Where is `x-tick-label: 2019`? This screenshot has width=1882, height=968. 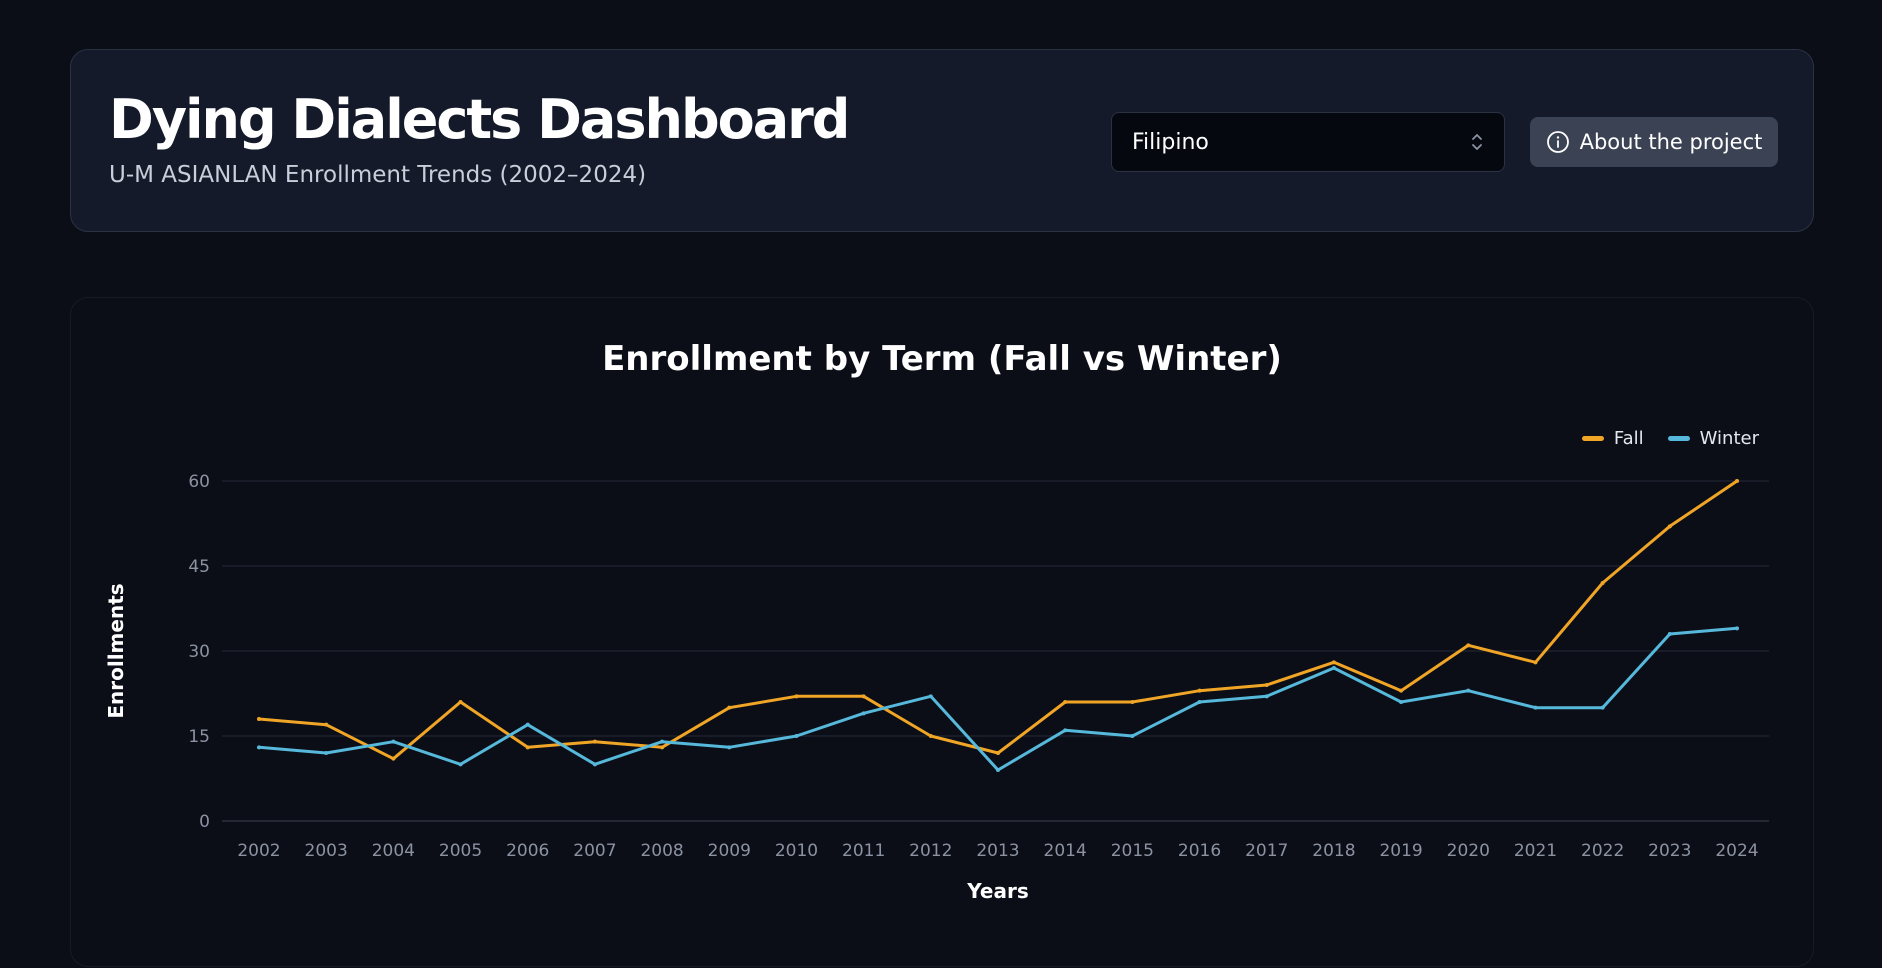
x-tick-label: 2019 is located at coordinates (1400, 851).